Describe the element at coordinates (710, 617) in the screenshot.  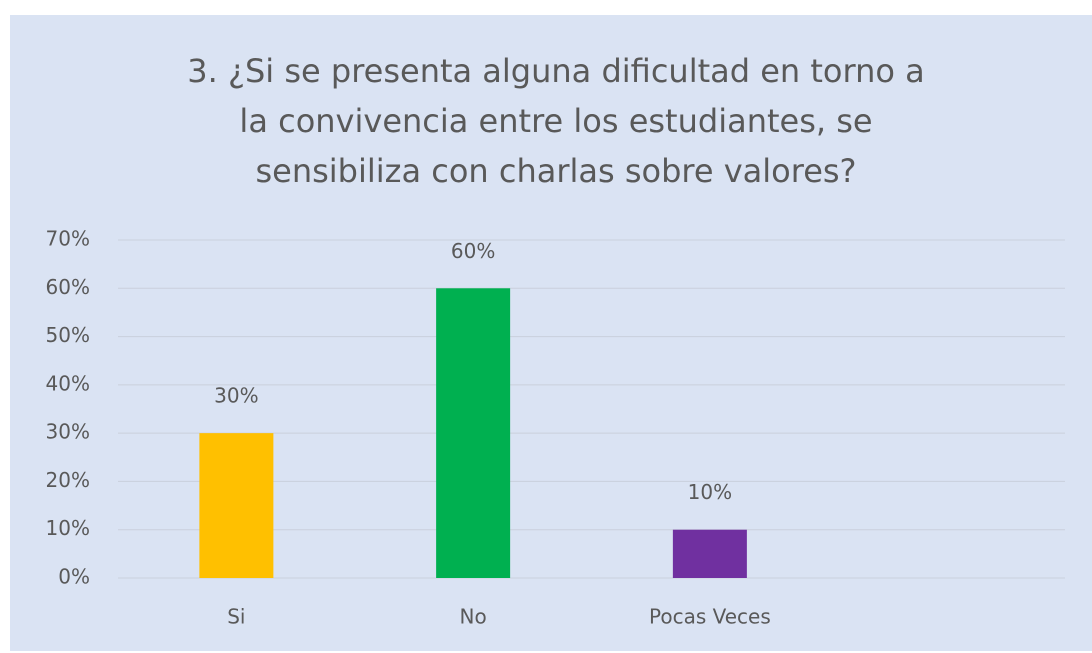
I see `x-tick-label: Pocas Veces` at that location.